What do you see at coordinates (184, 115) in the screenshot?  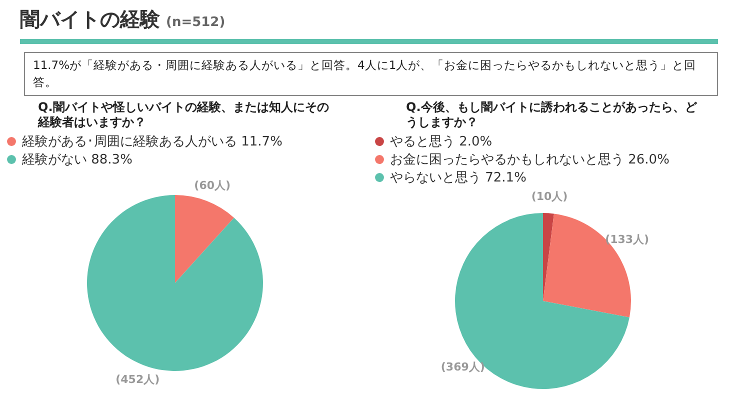 I see `chart-title: Q.闇バイトや怪しいバイトの経験、または知人にその経験者はいますか？` at bounding box center [184, 115].